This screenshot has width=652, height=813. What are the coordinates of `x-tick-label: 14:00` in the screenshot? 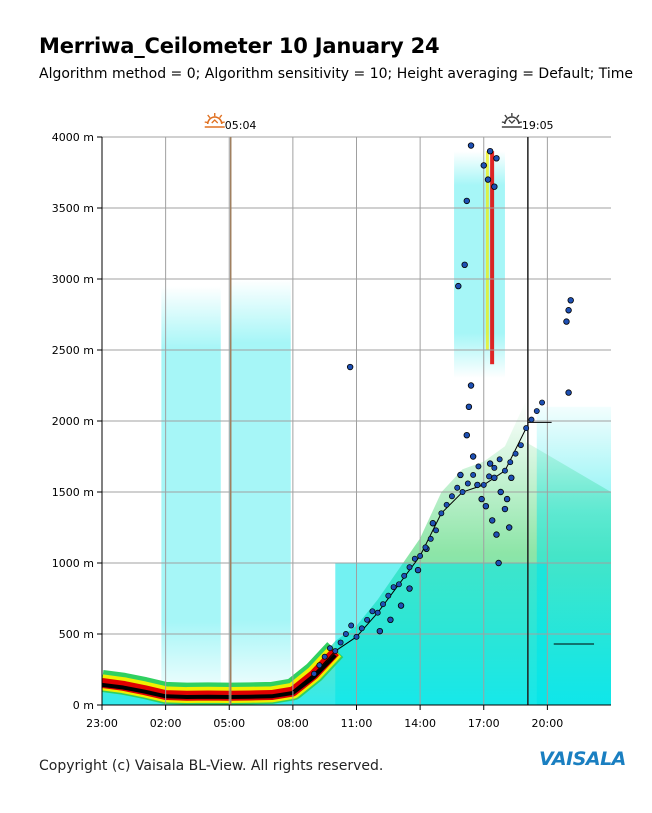 It's located at (420, 723).